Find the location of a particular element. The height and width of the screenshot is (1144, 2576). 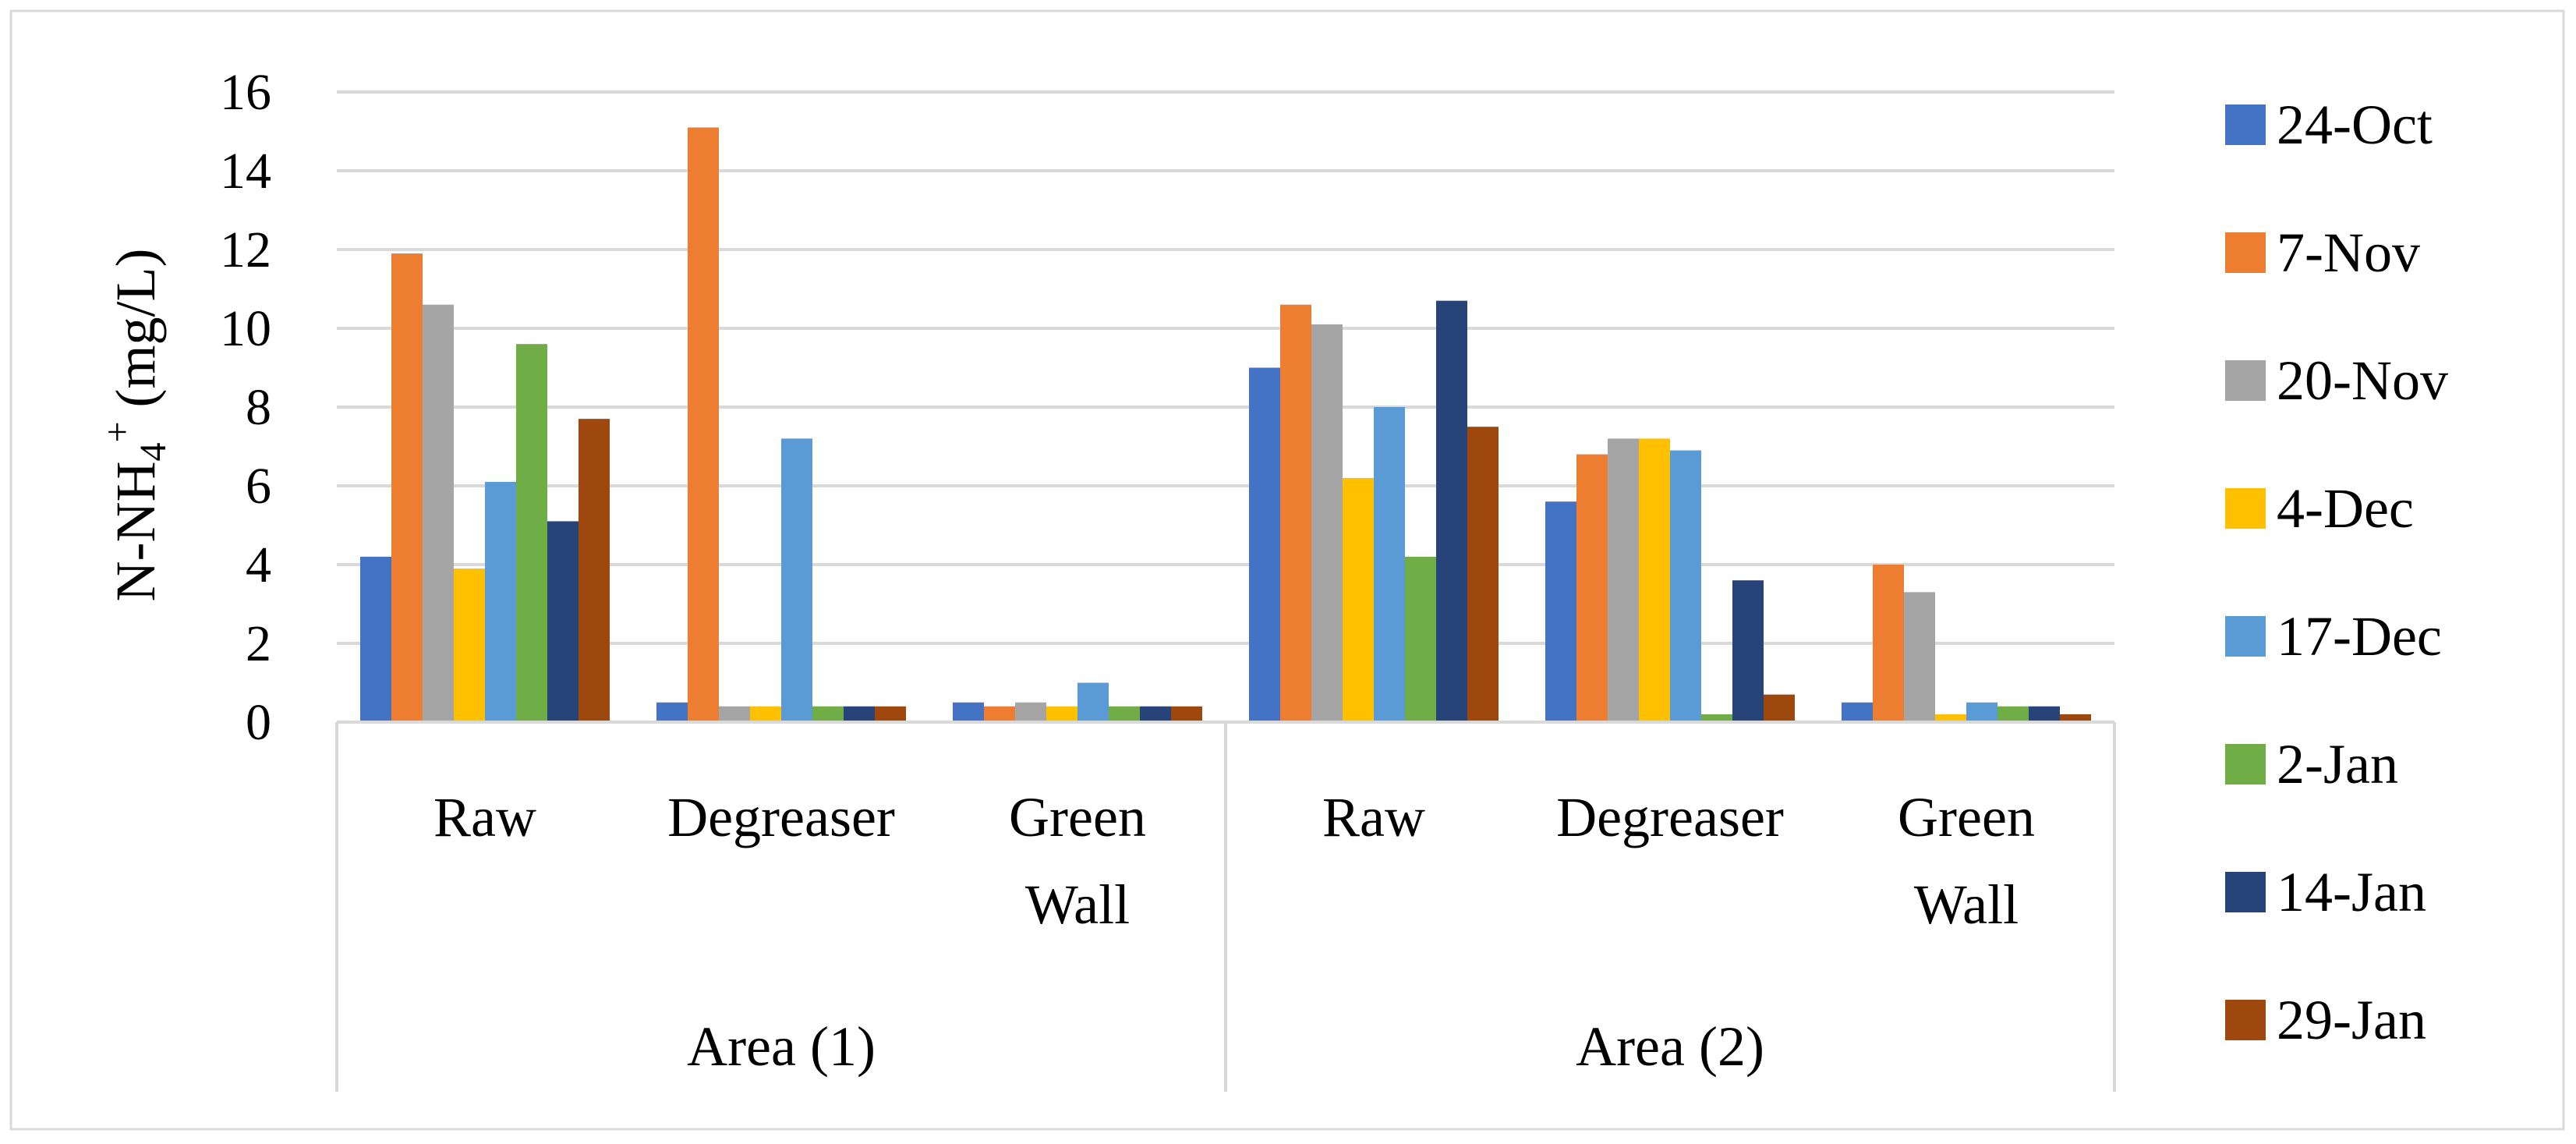

x-group-label: Area (1) is located at coordinates (781, 1046).